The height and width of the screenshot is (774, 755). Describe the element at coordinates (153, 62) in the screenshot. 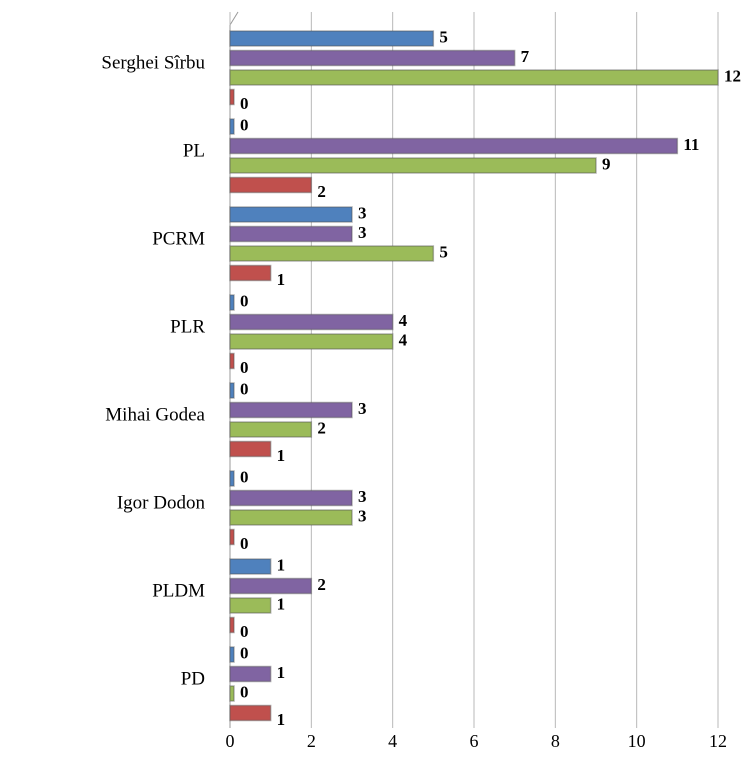

I see `category-label: Serghei Sîrbu` at that location.